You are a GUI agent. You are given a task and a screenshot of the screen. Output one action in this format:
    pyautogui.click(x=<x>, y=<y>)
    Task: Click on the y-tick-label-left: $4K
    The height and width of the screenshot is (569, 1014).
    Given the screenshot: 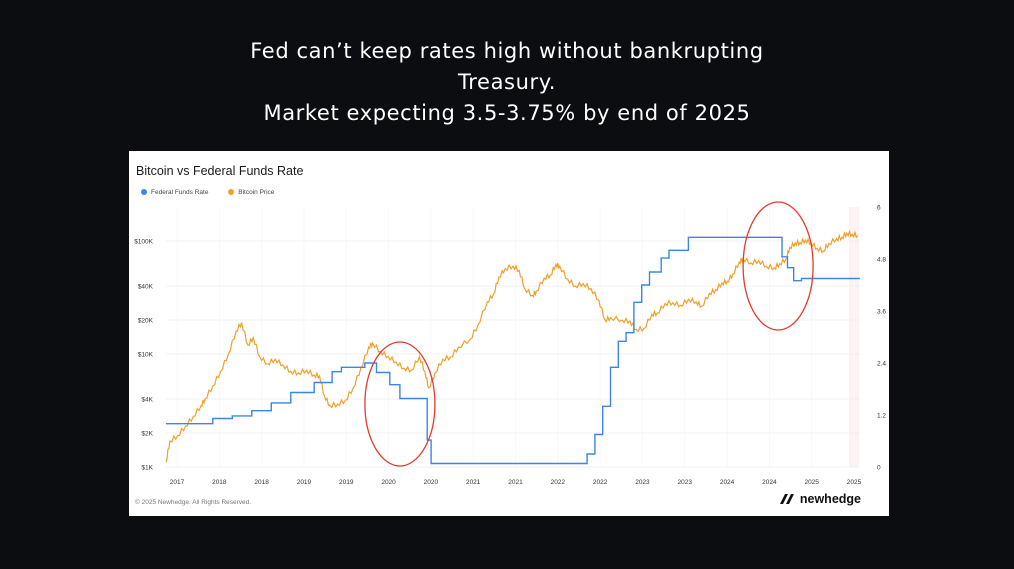 What is the action you would take?
    pyautogui.click(x=147, y=399)
    